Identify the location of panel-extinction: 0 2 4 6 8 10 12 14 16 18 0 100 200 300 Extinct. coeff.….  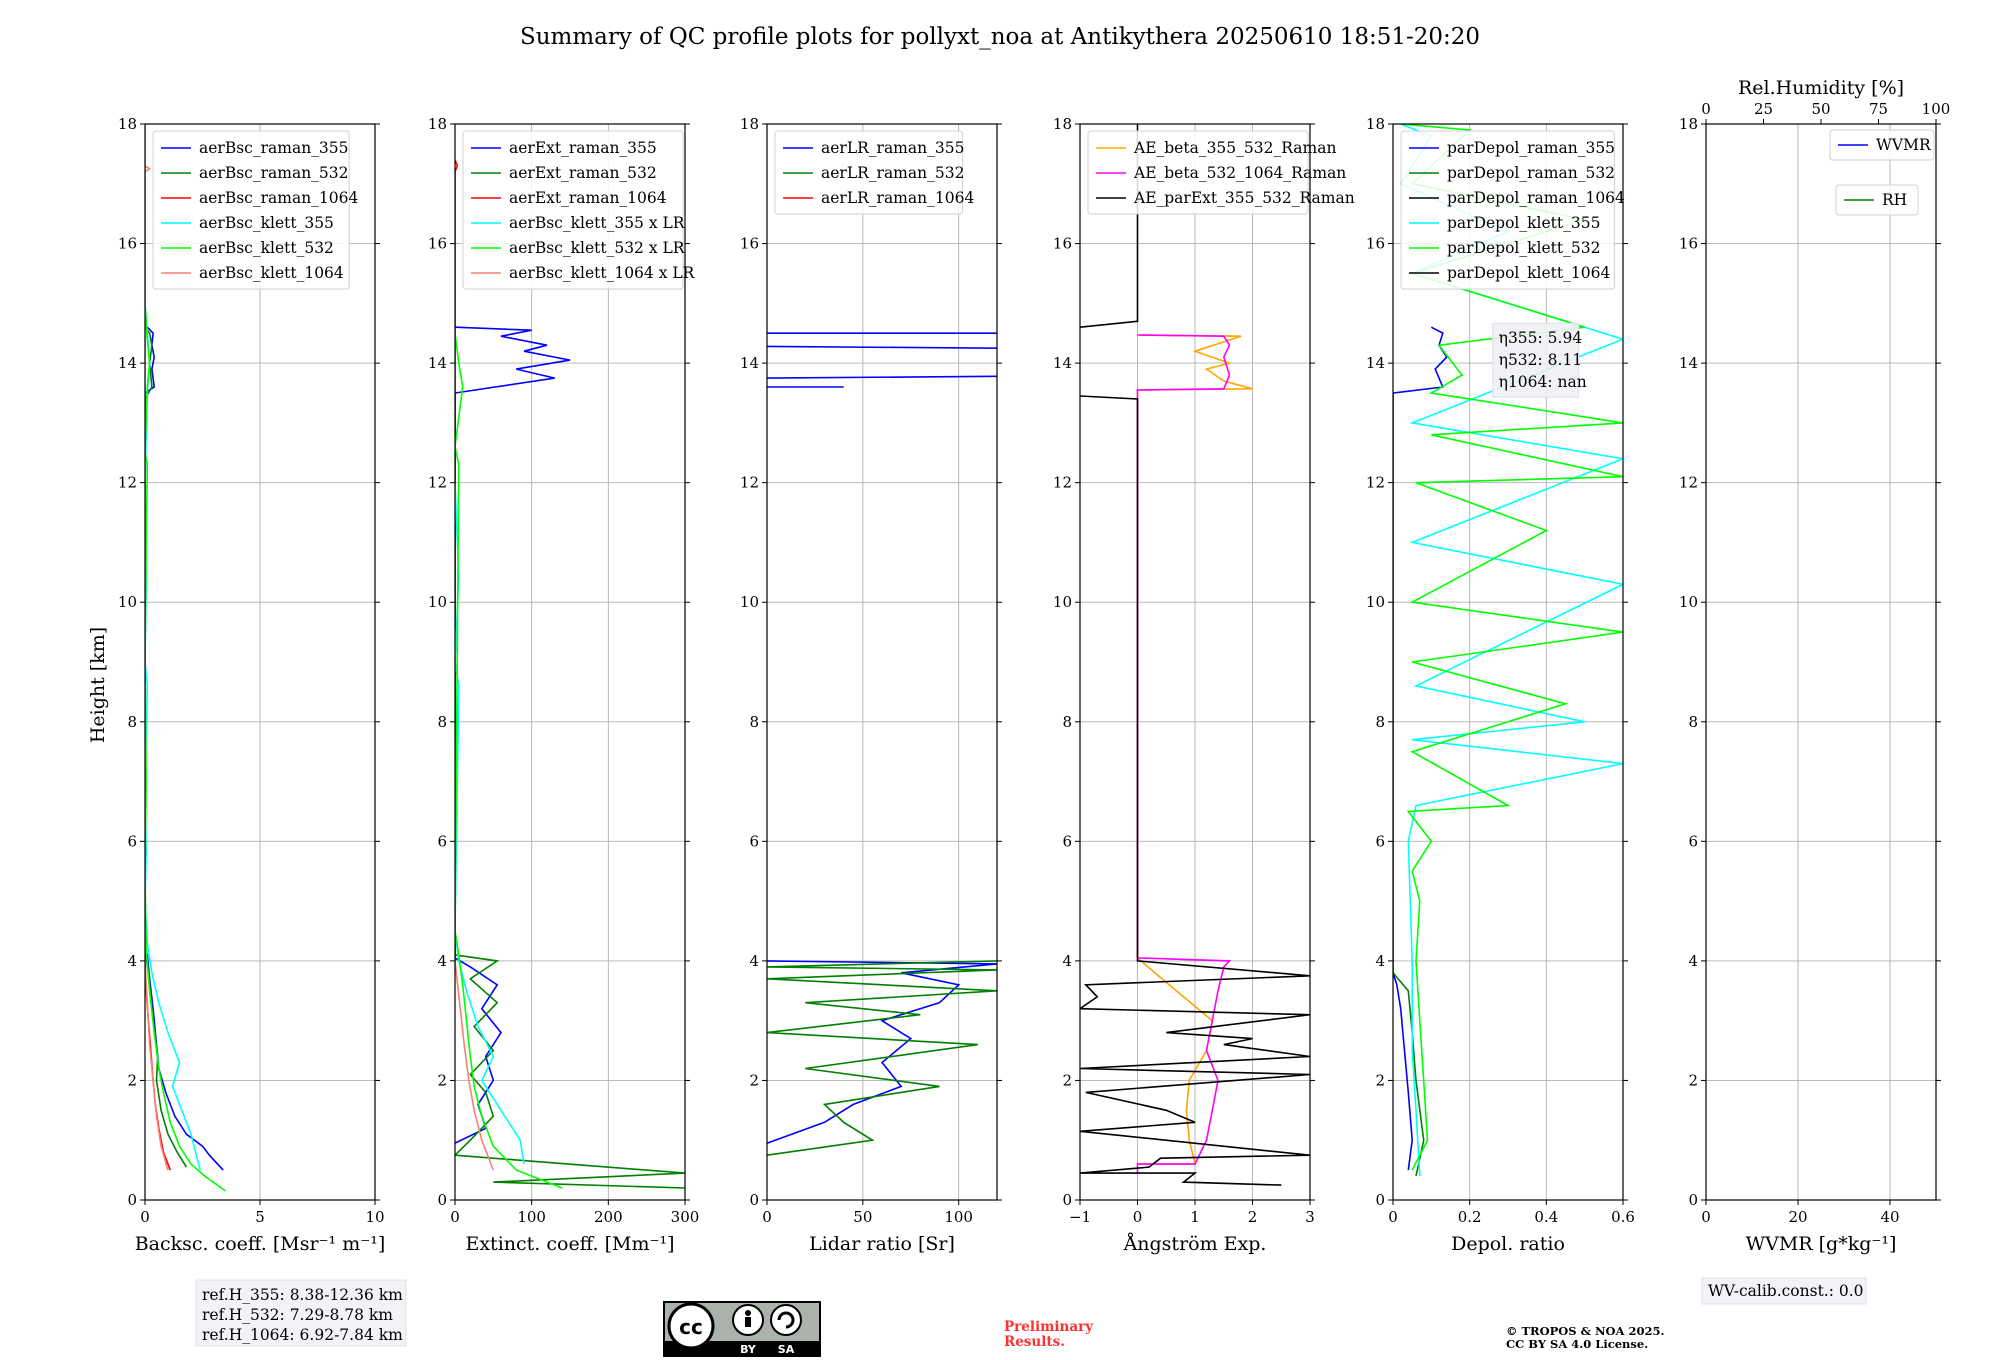
(563, 685).